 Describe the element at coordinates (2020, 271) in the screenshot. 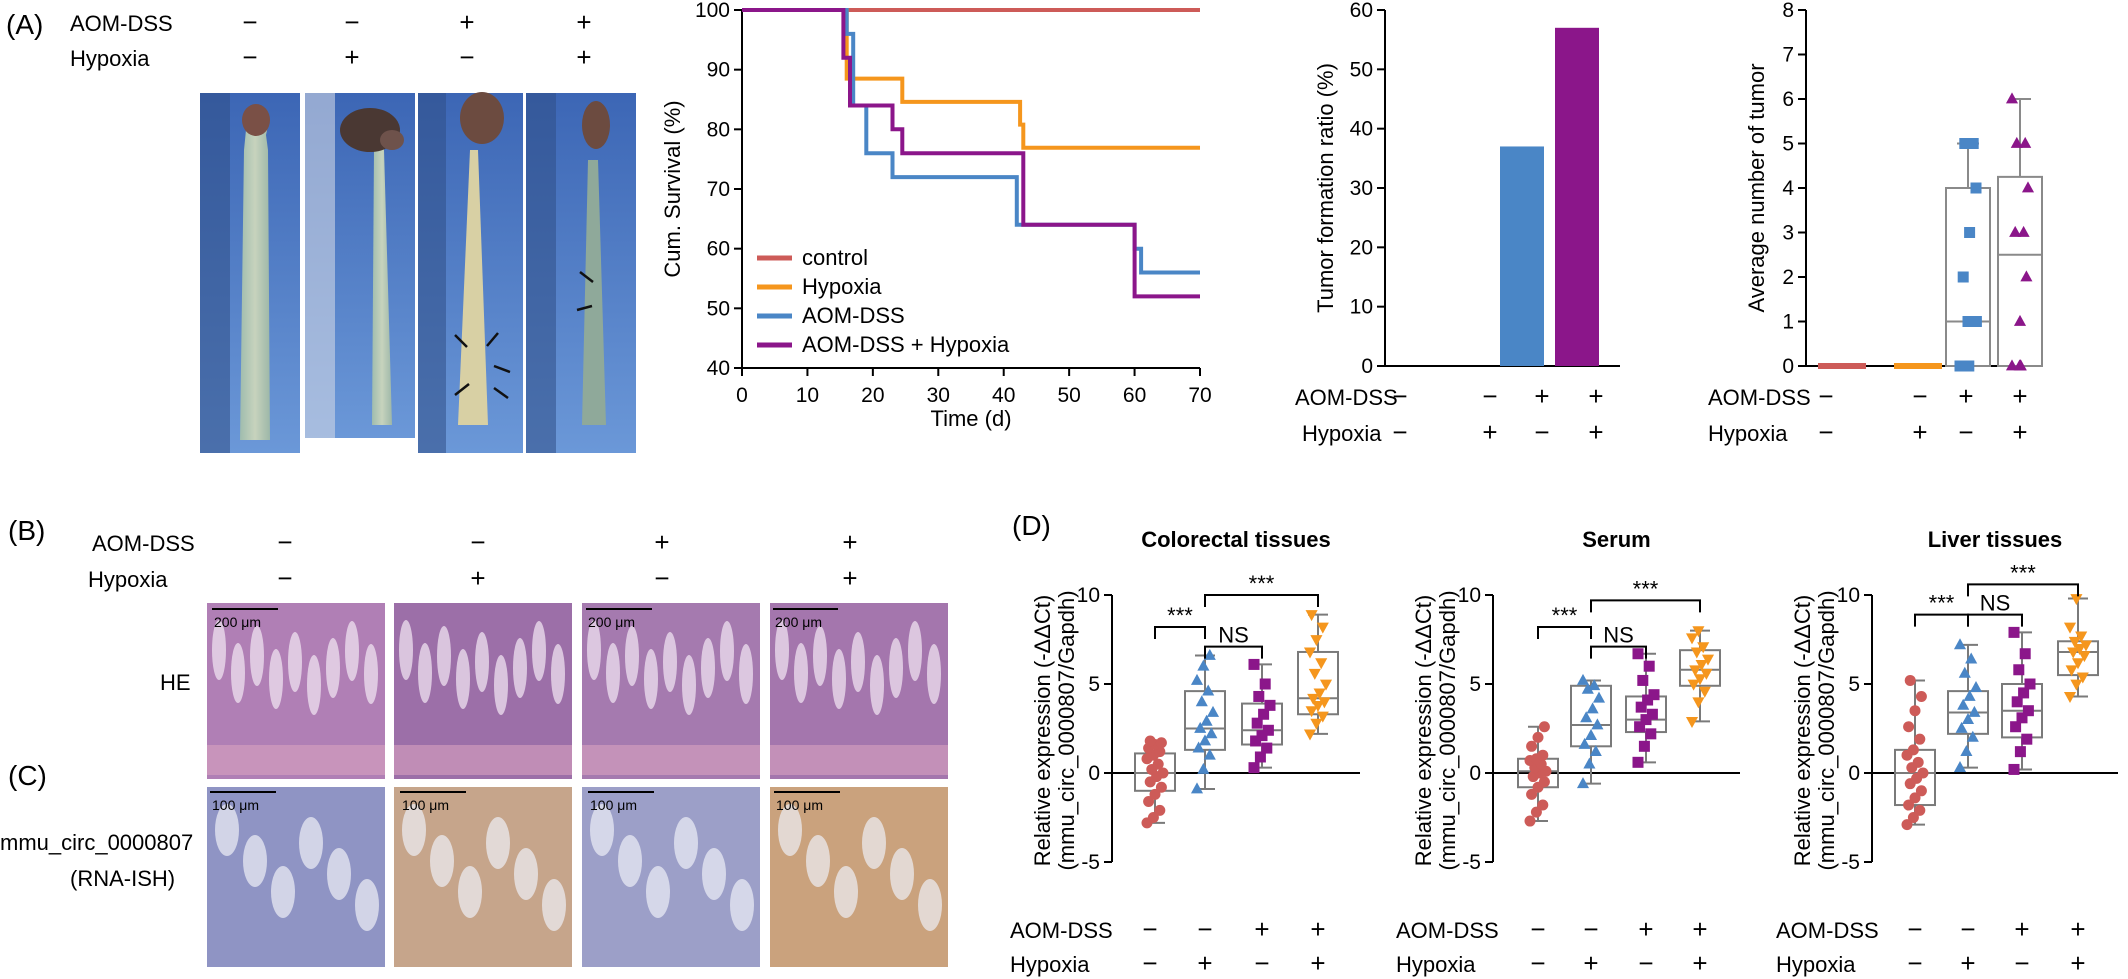

I see `box` at that location.